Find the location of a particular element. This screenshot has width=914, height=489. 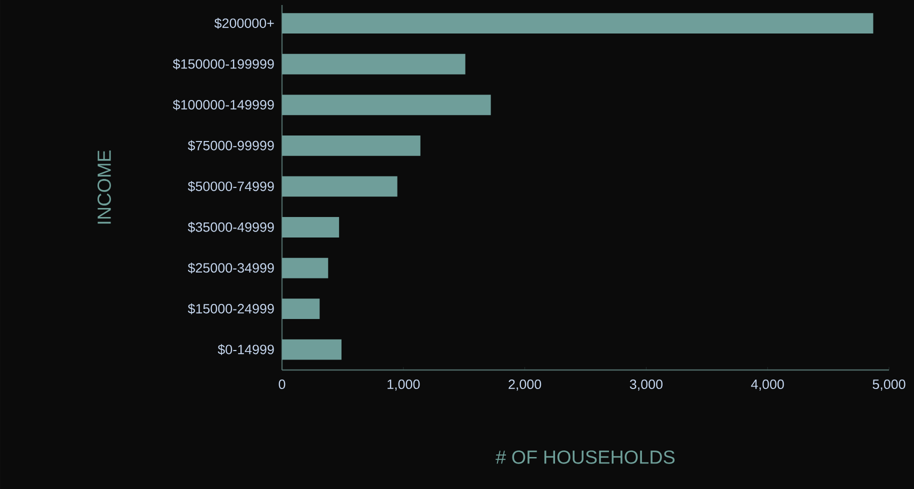

y-tick-label: $25000-34999 is located at coordinates (231, 268).